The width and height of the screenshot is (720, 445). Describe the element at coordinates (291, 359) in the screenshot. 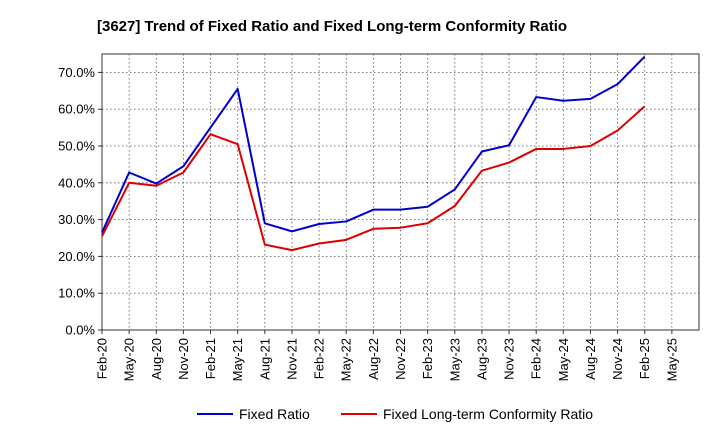

I see `x-tick-label: Nov-21` at that location.